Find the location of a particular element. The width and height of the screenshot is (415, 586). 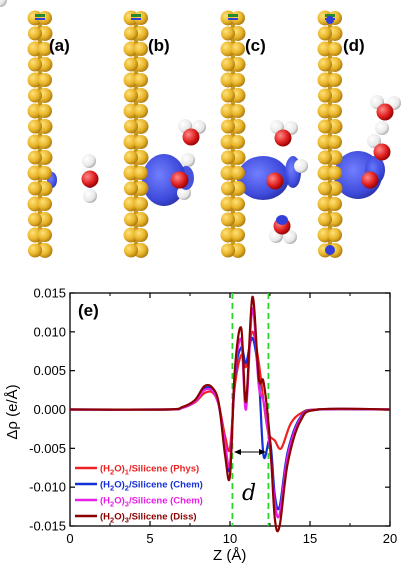

y-tick-label: 0.015 is located at coordinates (49, 293).